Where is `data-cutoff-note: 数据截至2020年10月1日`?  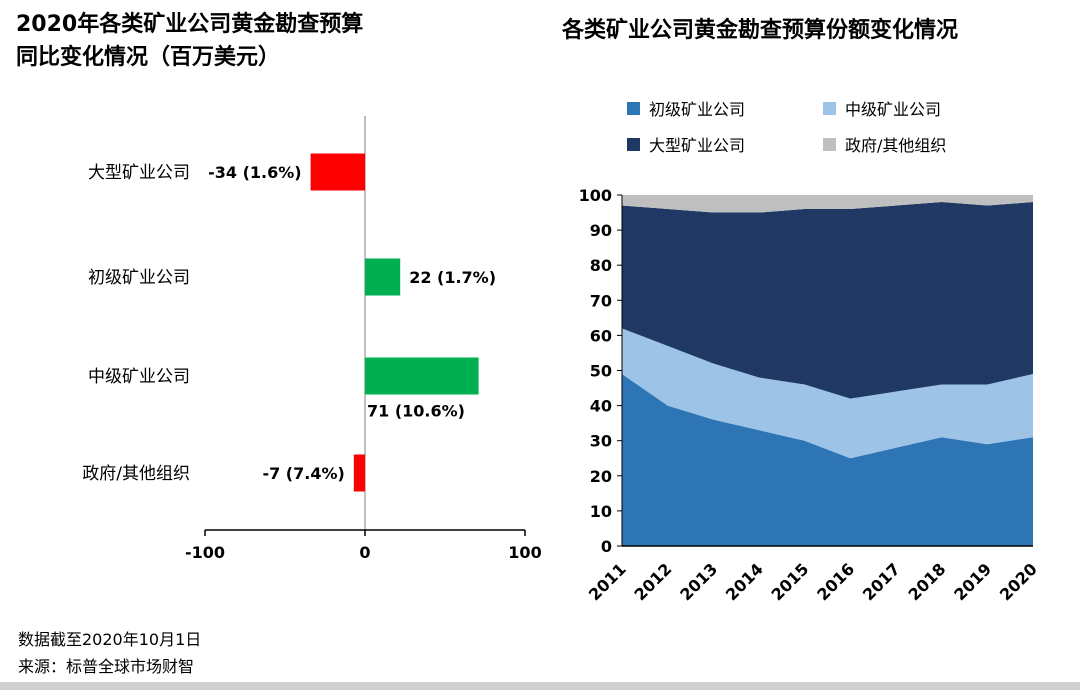
data-cutoff-note: 数据截至2020年10月1日 is located at coordinates (110, 639).